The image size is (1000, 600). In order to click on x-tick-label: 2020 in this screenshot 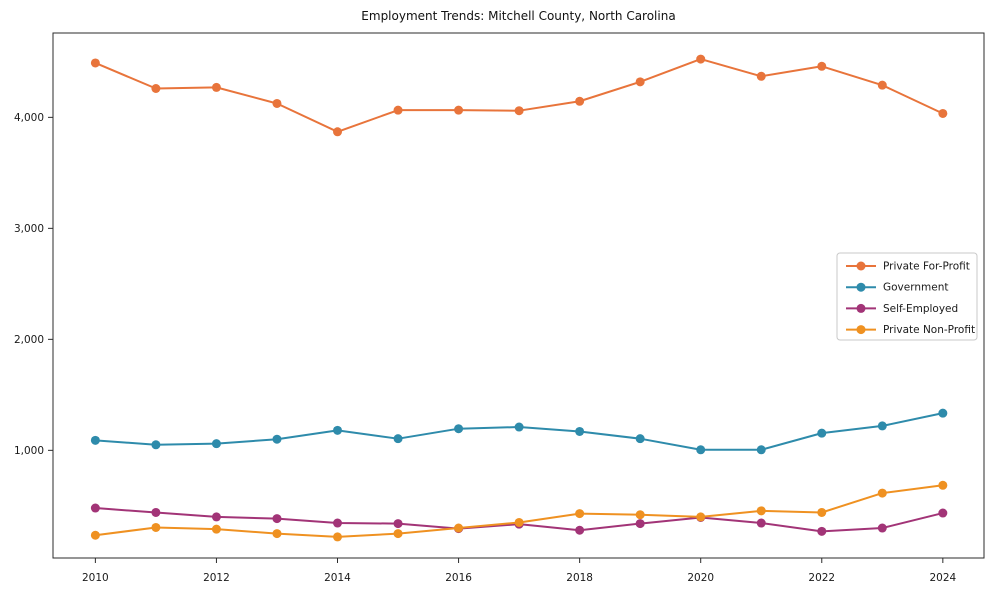, I will do `click(700, 578)`.